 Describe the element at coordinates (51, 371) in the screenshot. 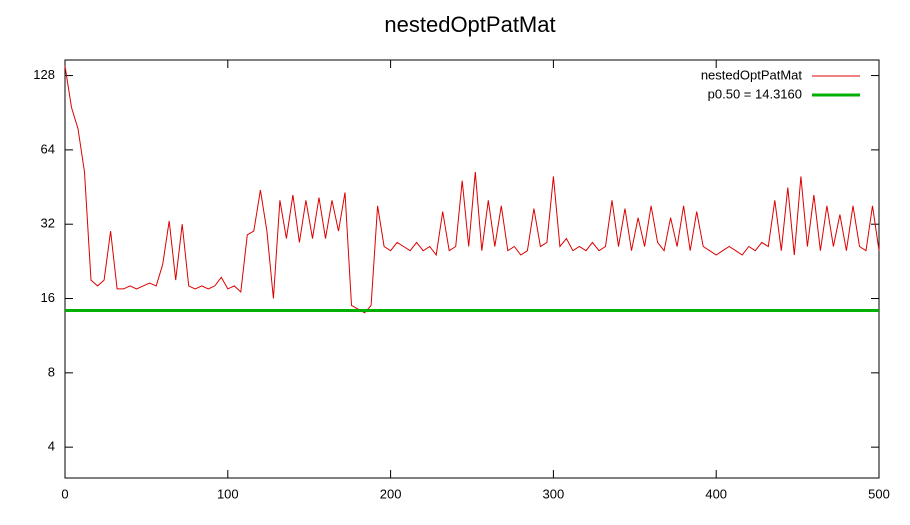

I see `y-tick-label: 8` at that location.